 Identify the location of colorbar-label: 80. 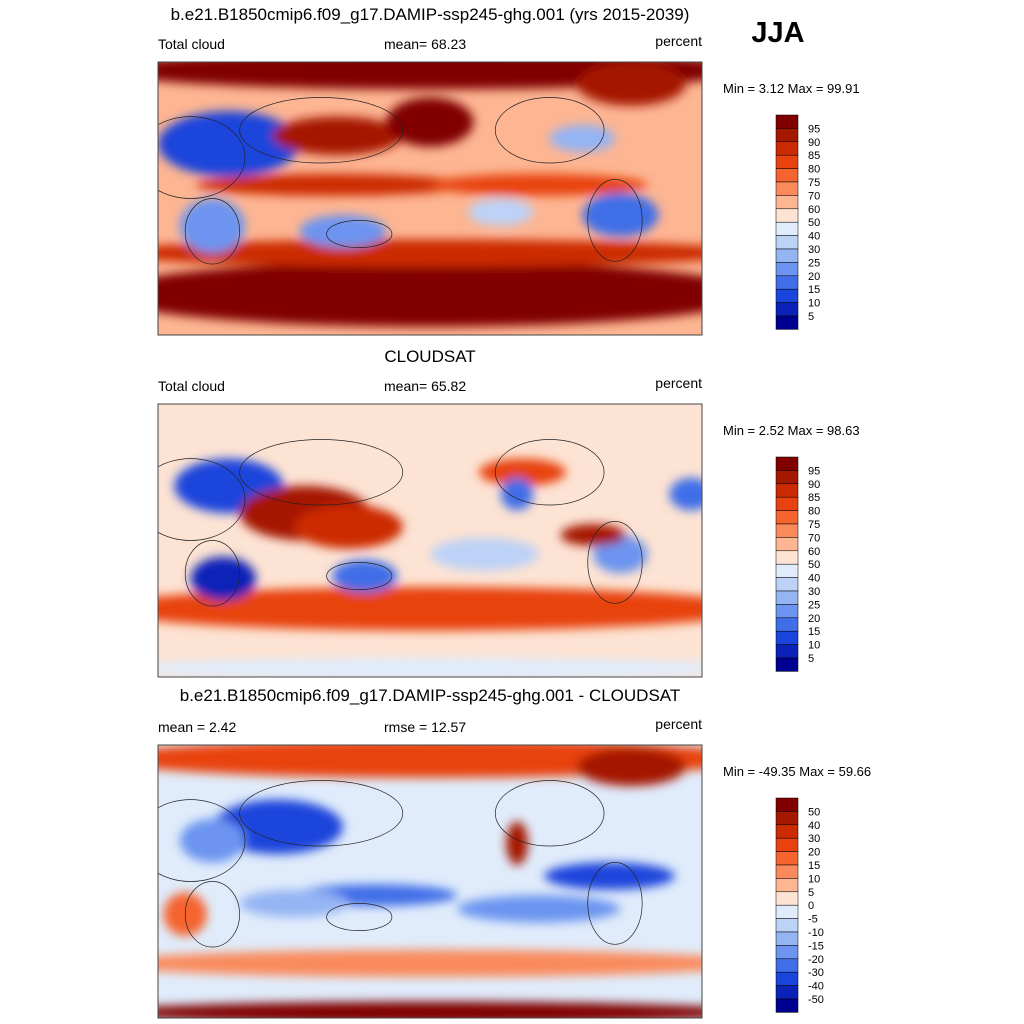
(814, 170).